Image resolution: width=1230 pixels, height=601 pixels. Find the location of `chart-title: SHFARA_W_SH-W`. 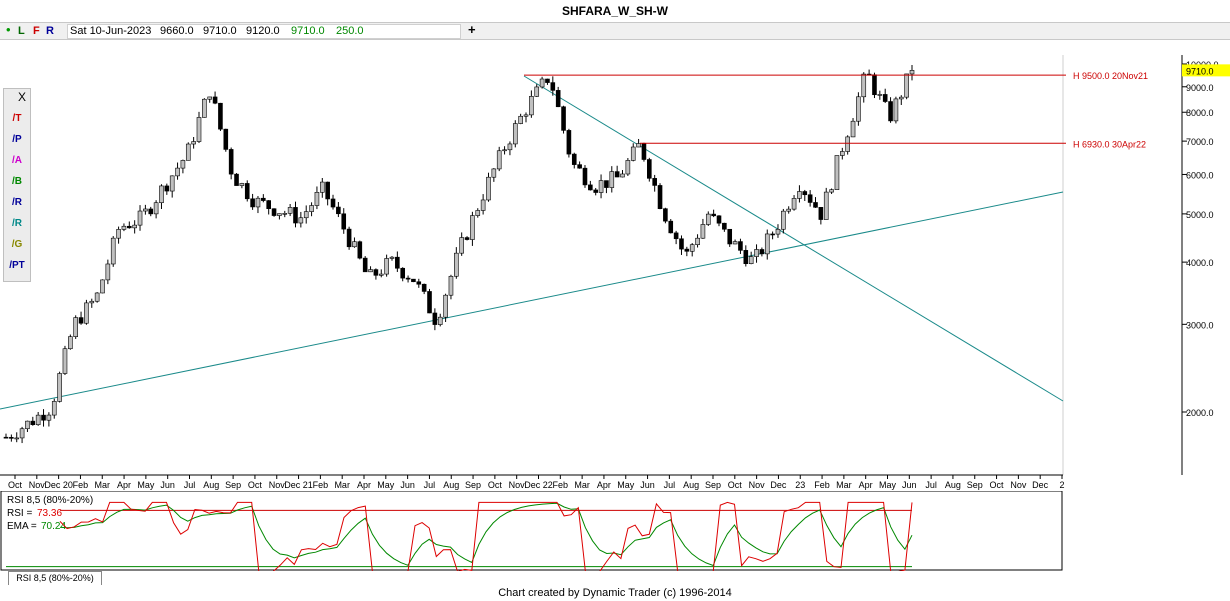

chart-title: SHFARA_W_SH-W is located at coordinates (615, 11).